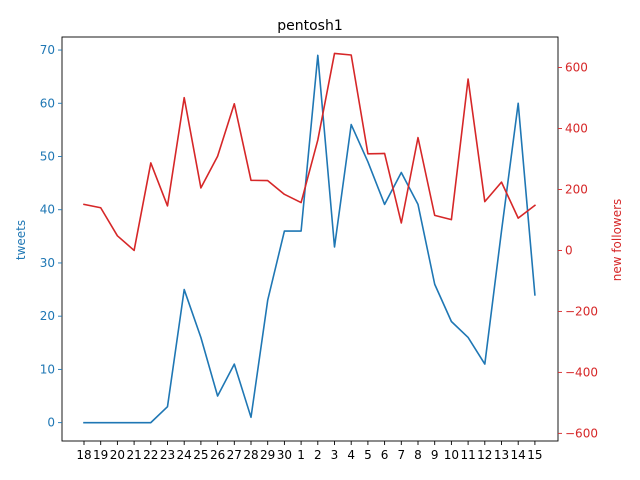 The height and width of the screenshot is (480, 640). I want to click on right-tick-label: −600, so click(581, 433).